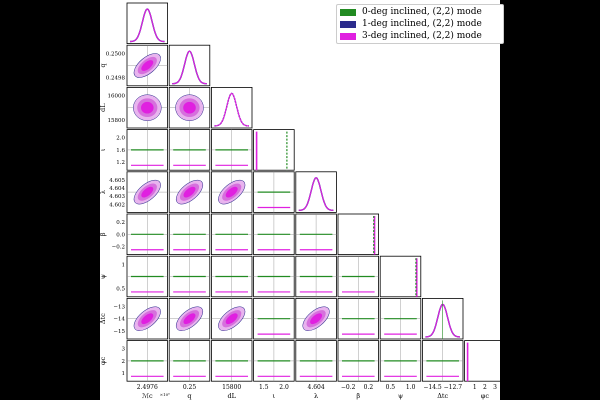 The width and height of the screenshot is (600, 400). I want to click on contour-inner-Mc-Dtc, so click(147, 319).